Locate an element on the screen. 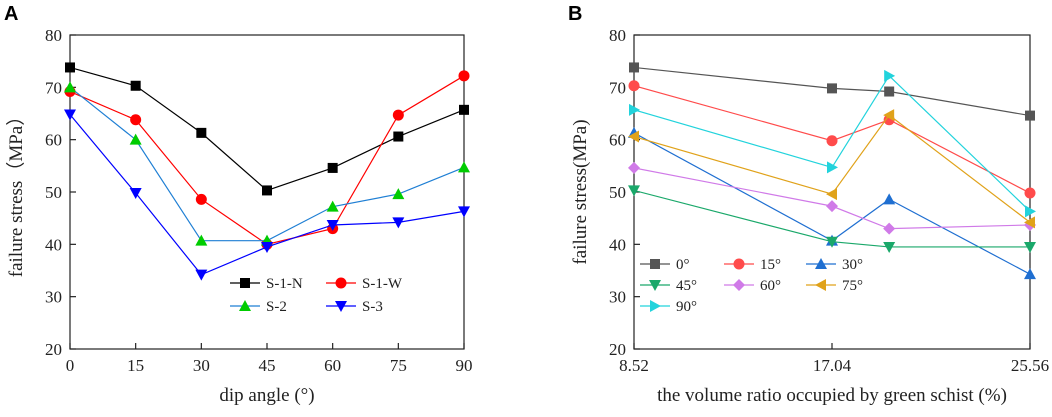  panel-b-y-axis: 20 30 40 50 60 70 80 is located at coordinates (624, 192).